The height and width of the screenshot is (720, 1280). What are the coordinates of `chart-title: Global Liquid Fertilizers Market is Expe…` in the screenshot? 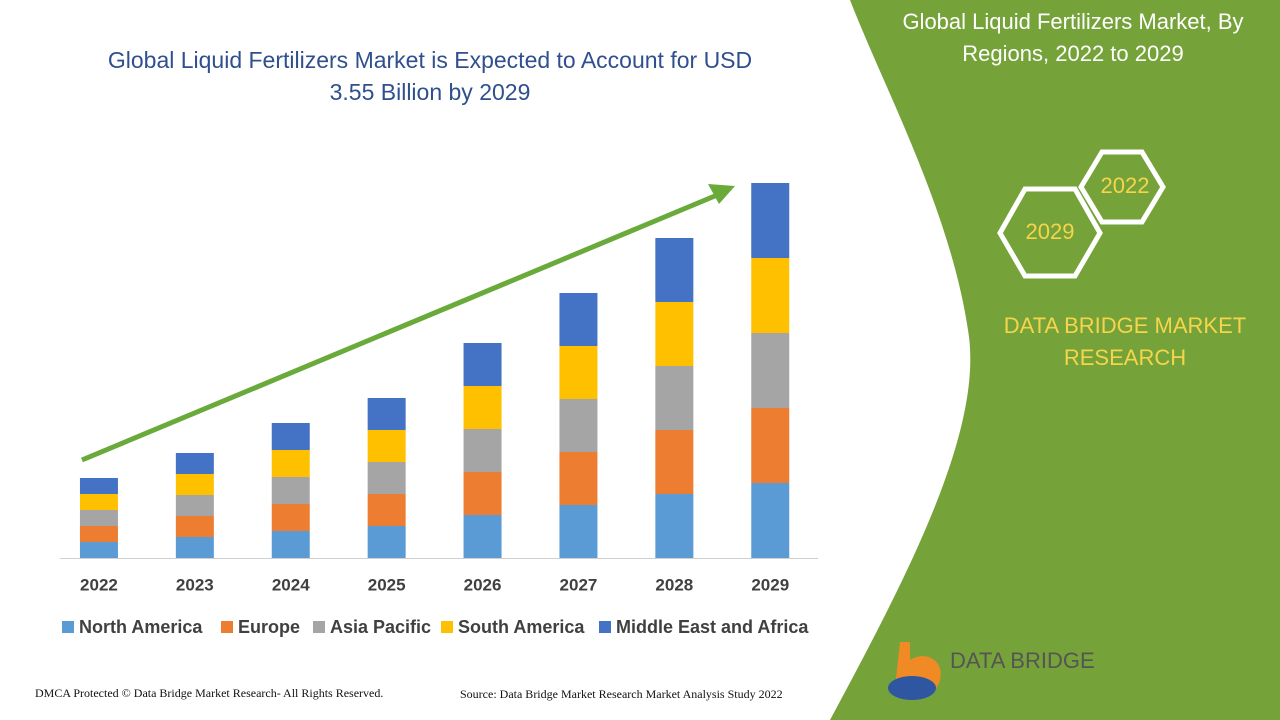 It's located at (430, 76).